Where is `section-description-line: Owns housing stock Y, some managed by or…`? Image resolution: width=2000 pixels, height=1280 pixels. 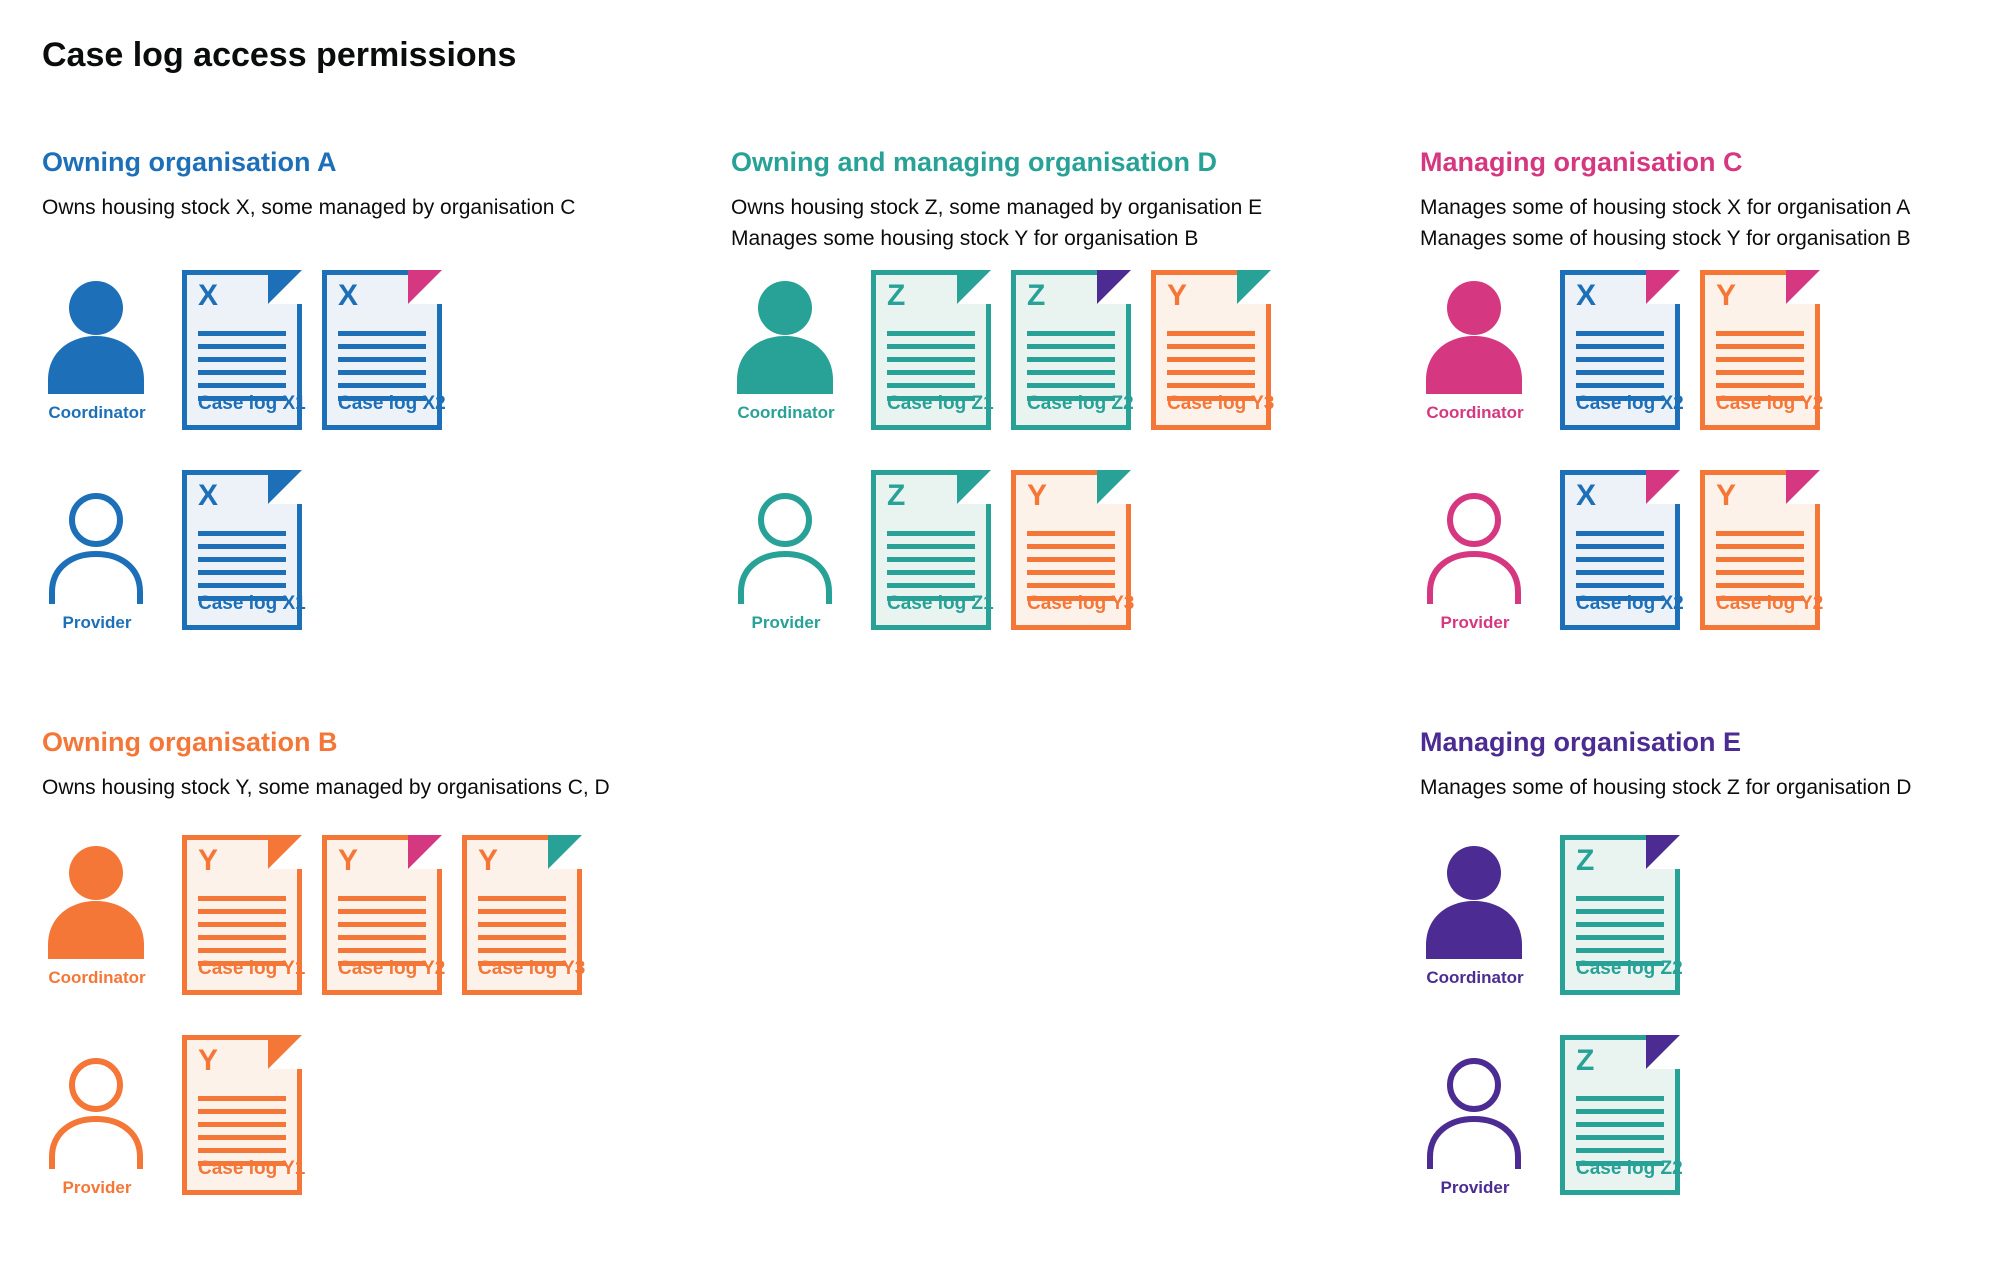 section-description-line: Owns housing stock Y, some managed by or… is located at coordinates (326, 787).